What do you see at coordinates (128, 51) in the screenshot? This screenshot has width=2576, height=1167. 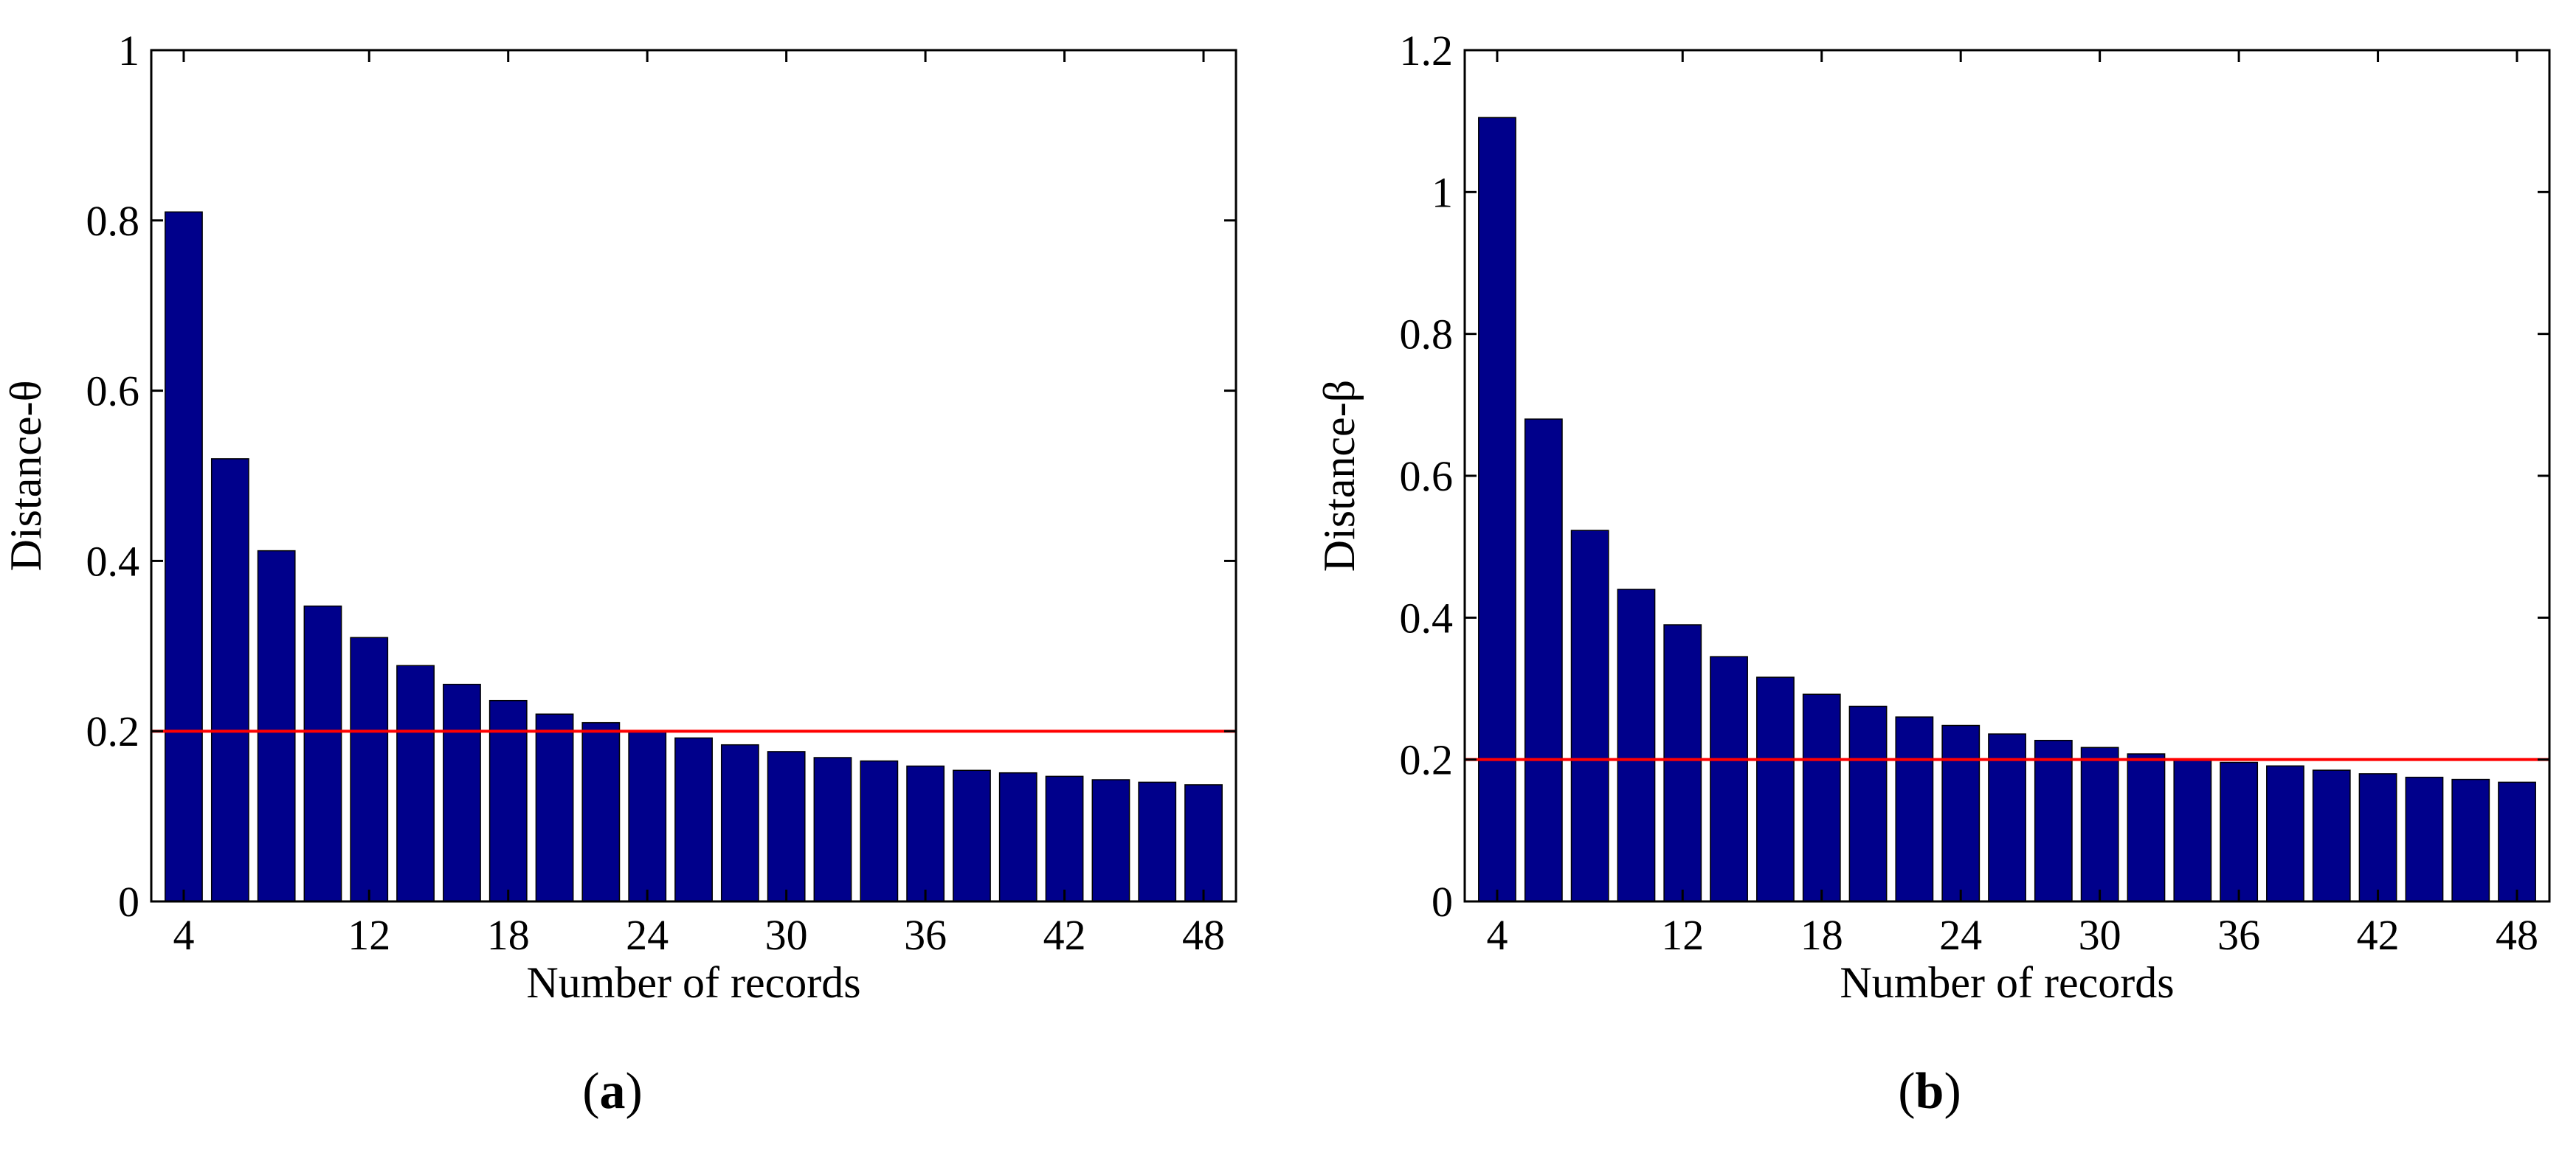 I see `ytick-label-a-5: 1` at bounding box center [128, 51].